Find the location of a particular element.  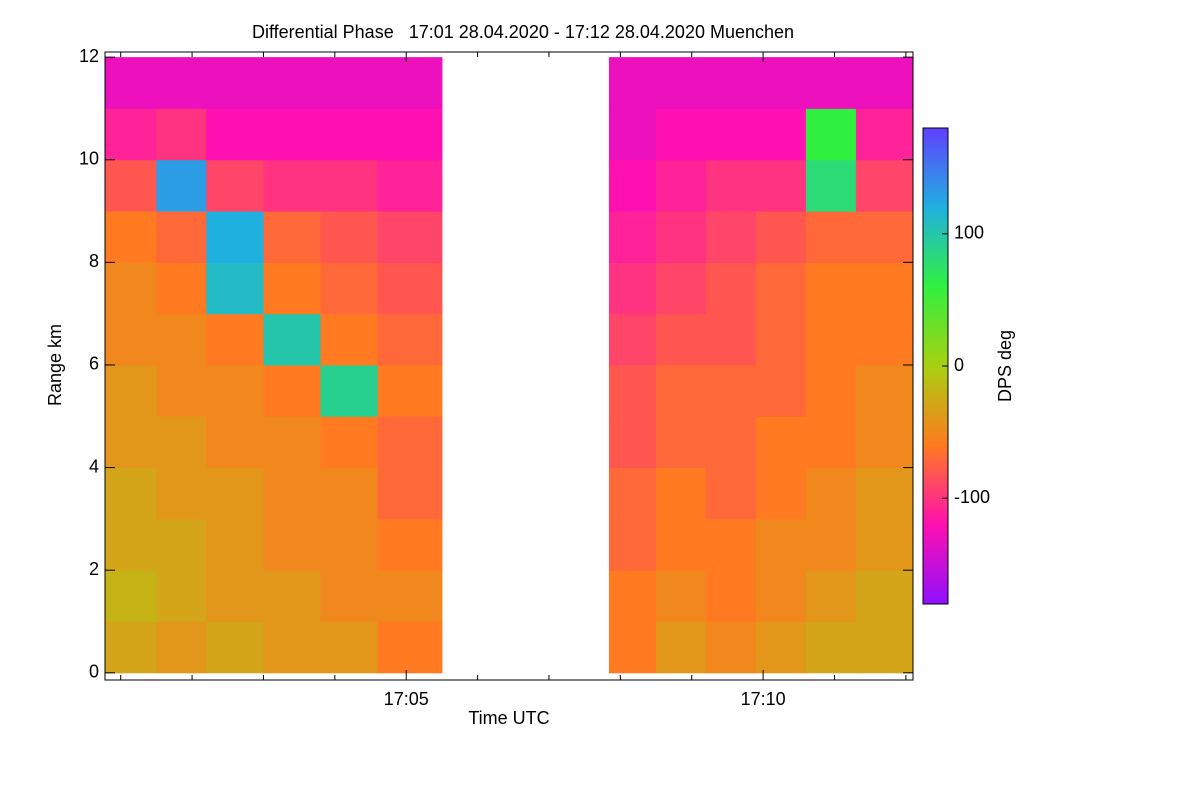

y-axis-label: Range km is located at coordinates (55, 365).